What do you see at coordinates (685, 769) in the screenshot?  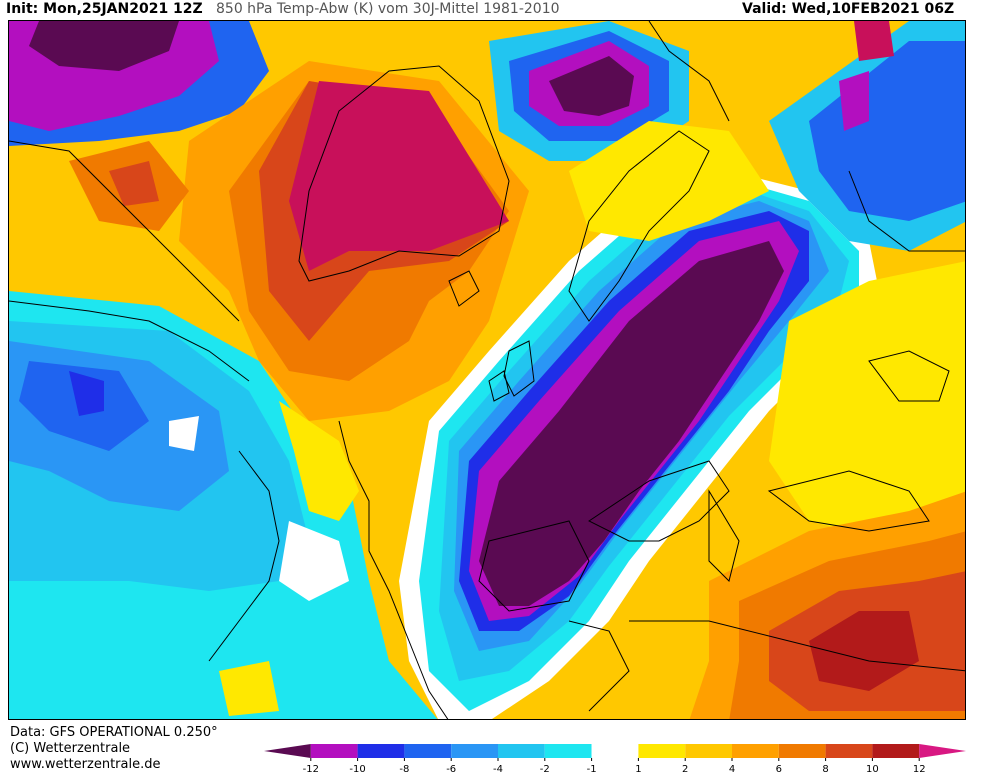 I see `legend-tick-label: 2` at bounding box center [685, 769].